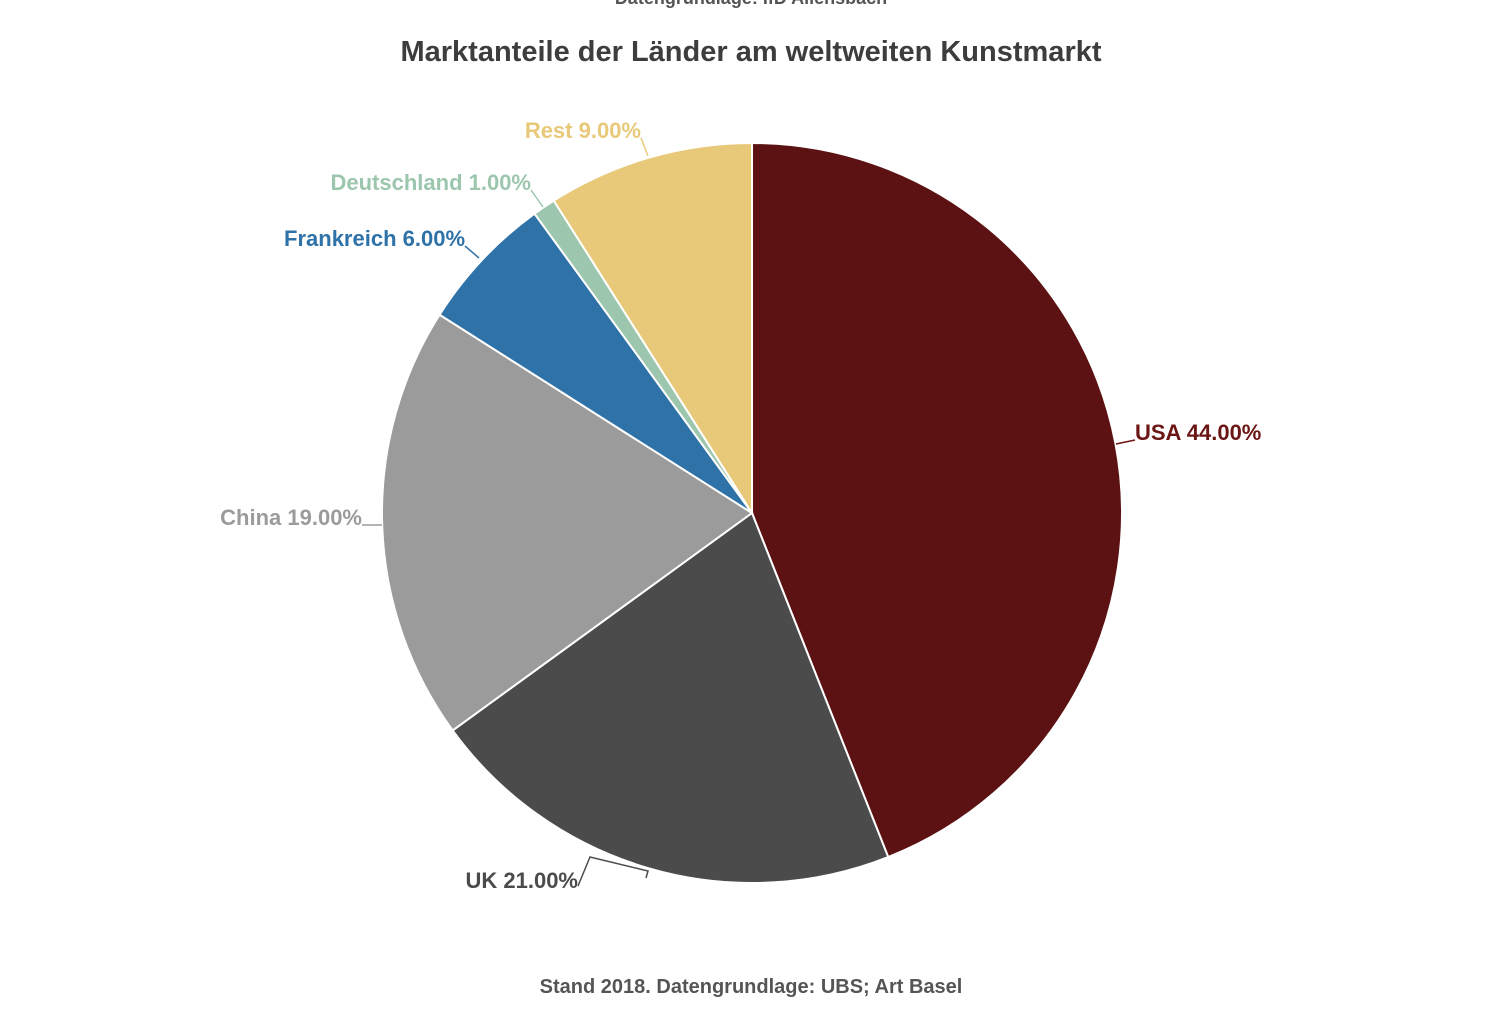 Image resolution: width=1502 pixels, height=1022 pixels. What do you see at coordinates (652, 329) in the screenshot?
I see `pie-slice-rest` at bounding box center [652, 329].